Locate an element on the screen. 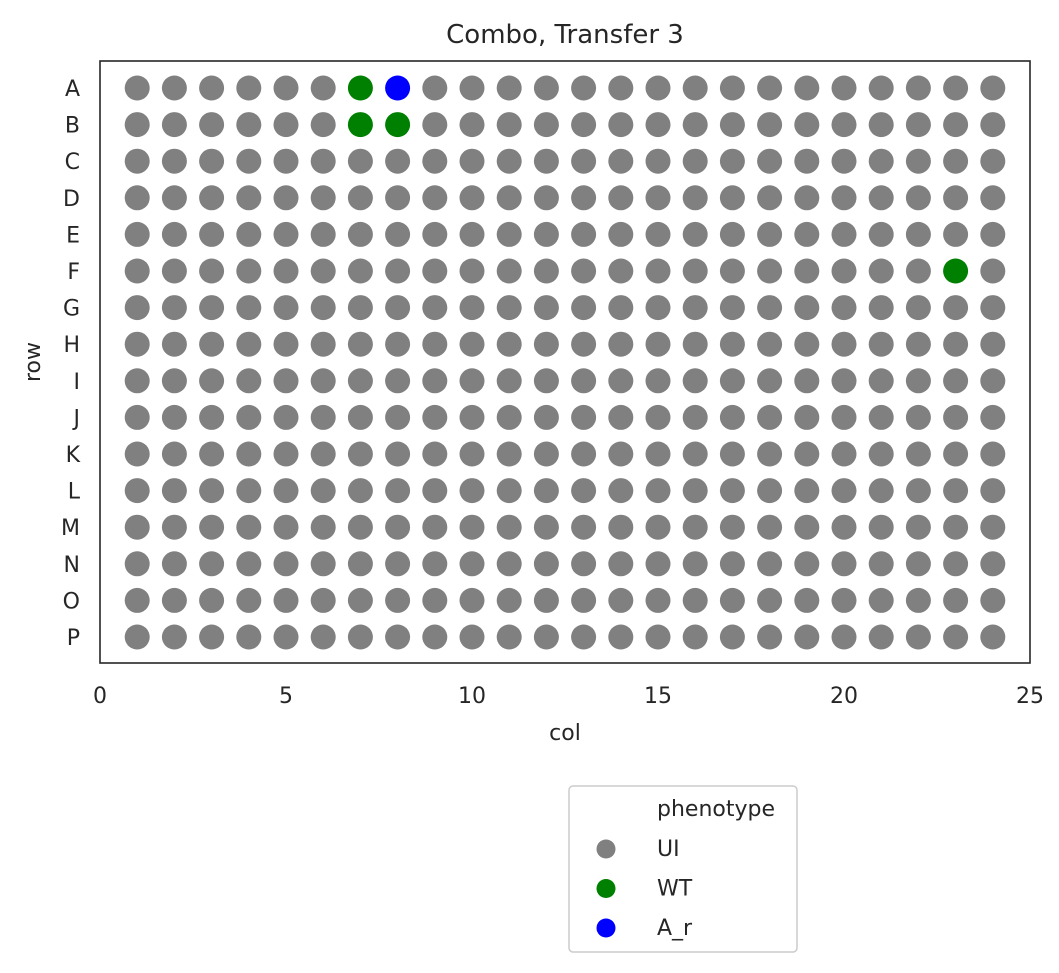 The height and width of the screenshot is (973, 1059). point-P3-UI is located at coordinates (212, 637).